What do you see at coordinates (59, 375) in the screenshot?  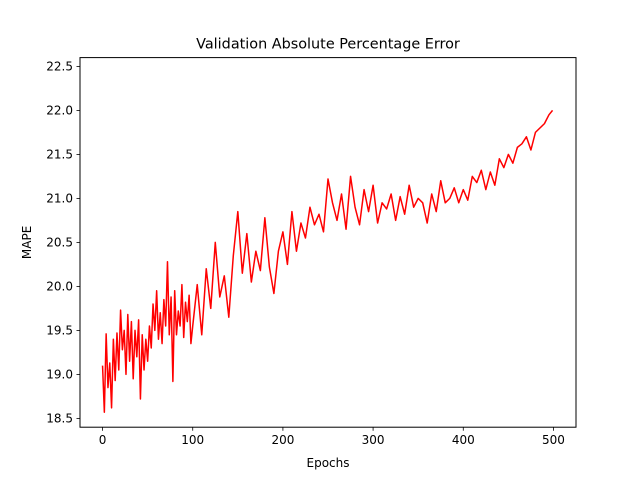 I see `y-tick-label: 19.0` at bounding box center [59, 375].